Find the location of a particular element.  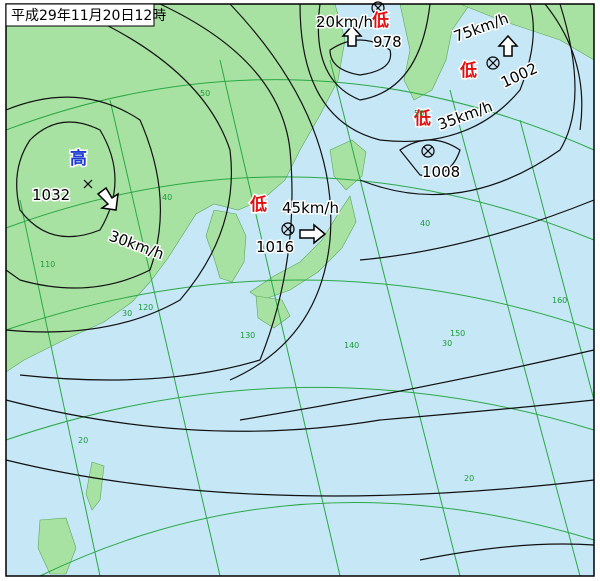

speed-label: 20km/h is located at coordinates (344, 22).